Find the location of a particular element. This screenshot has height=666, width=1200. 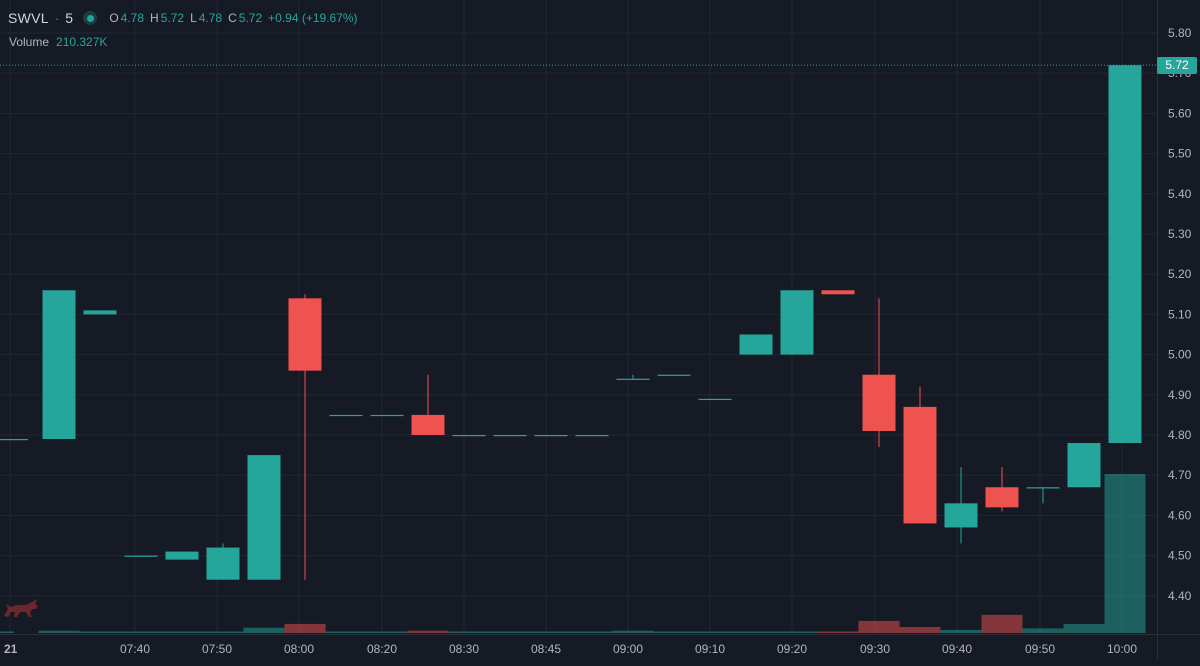

open-label: O is located at coordinates (114, 18).